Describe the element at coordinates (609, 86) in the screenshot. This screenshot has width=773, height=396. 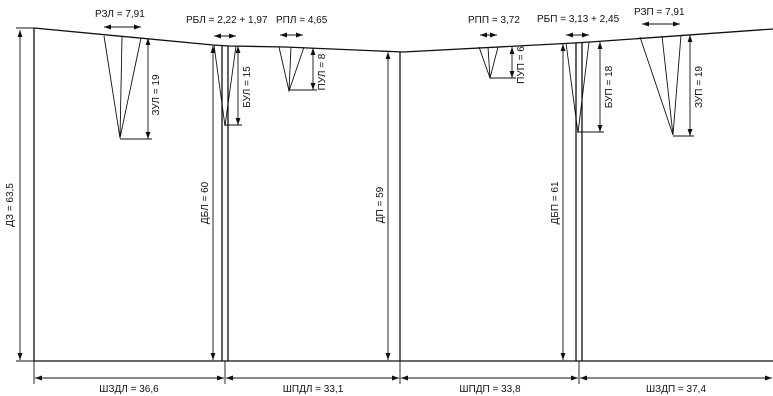
I see `bup-label: БУП = 18` at that location.